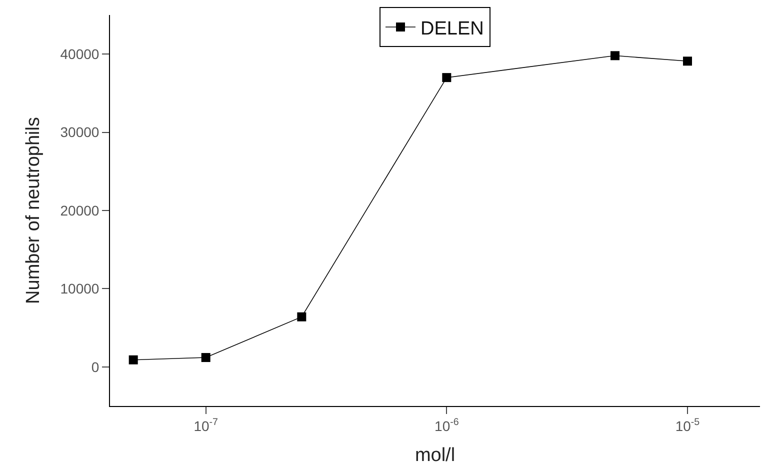 The image size is (765, 466). What do you see at coordinates (80, 132) in the screenshot?
I see `y-tick-label: 30000` at bounding box center [80, 132].